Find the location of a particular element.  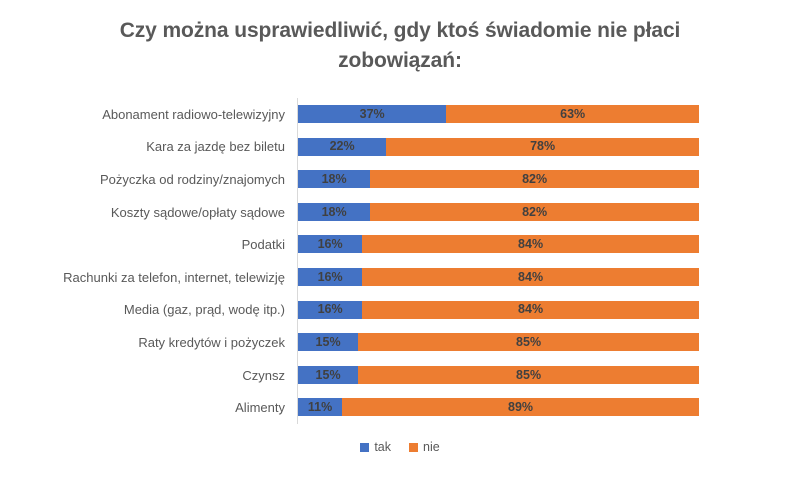

data-label: 37% is located at coordinates (372, 113).